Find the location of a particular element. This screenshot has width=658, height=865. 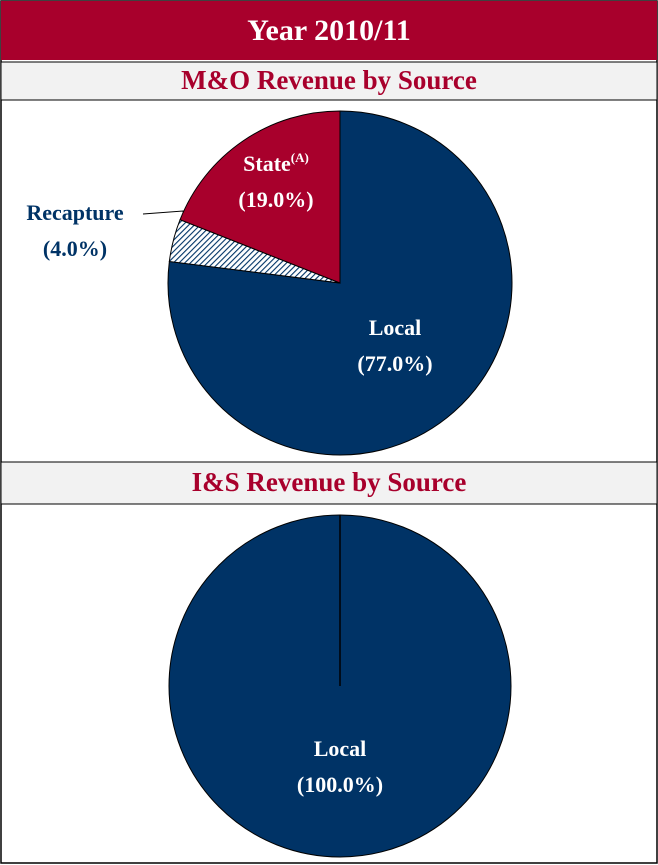

chart-title: I&S Revenue by Source is located at coordinates (329, 482).